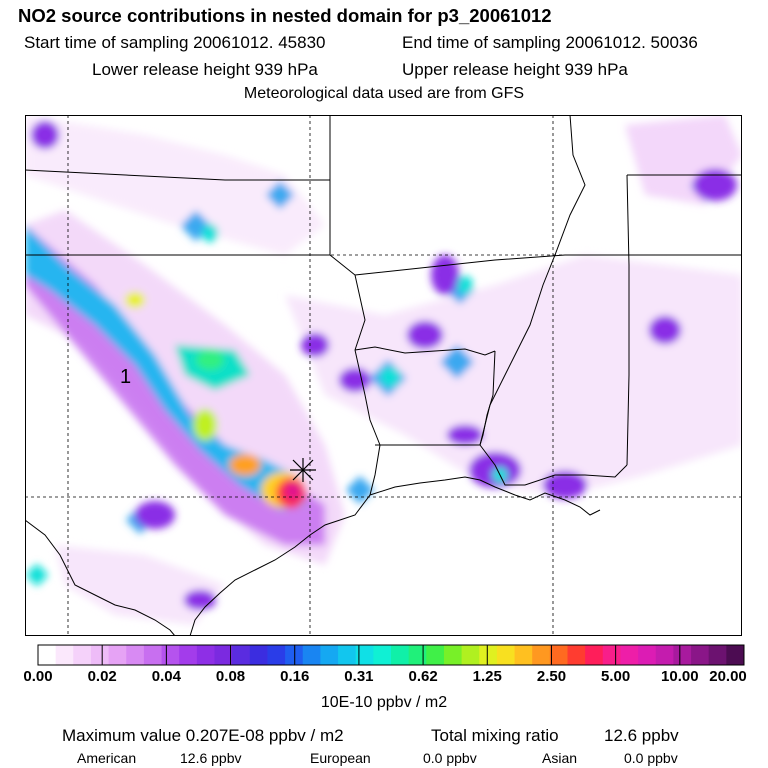  Describe the element at coordinates (487, 676) in the screenshot. I see `color-scale-label: 1.25` at that location.